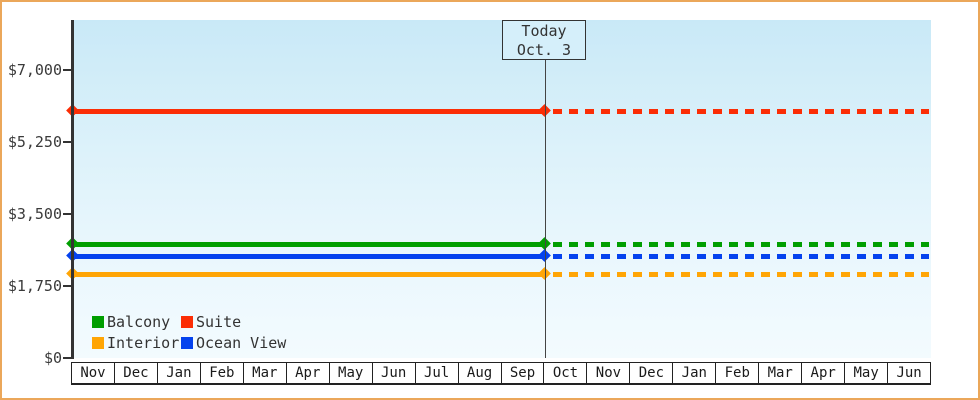 This screenshot has width=980, height=400. What do you see at coordinates (309, 244) in the screenshot?
I see `balcony-line-solid` at bounding box center [309, 244].